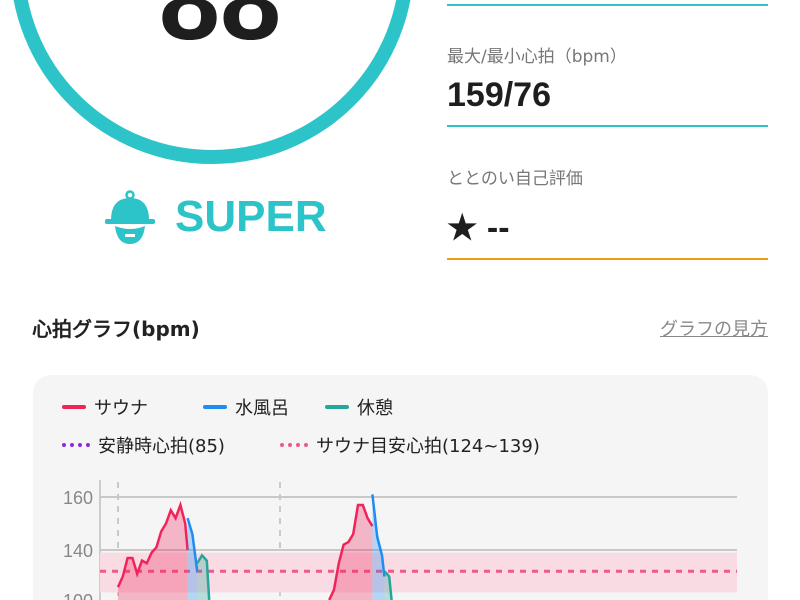 This screenshot has width=800, height=600. I want to click on y-tick-label: 160, so click(78, 498).